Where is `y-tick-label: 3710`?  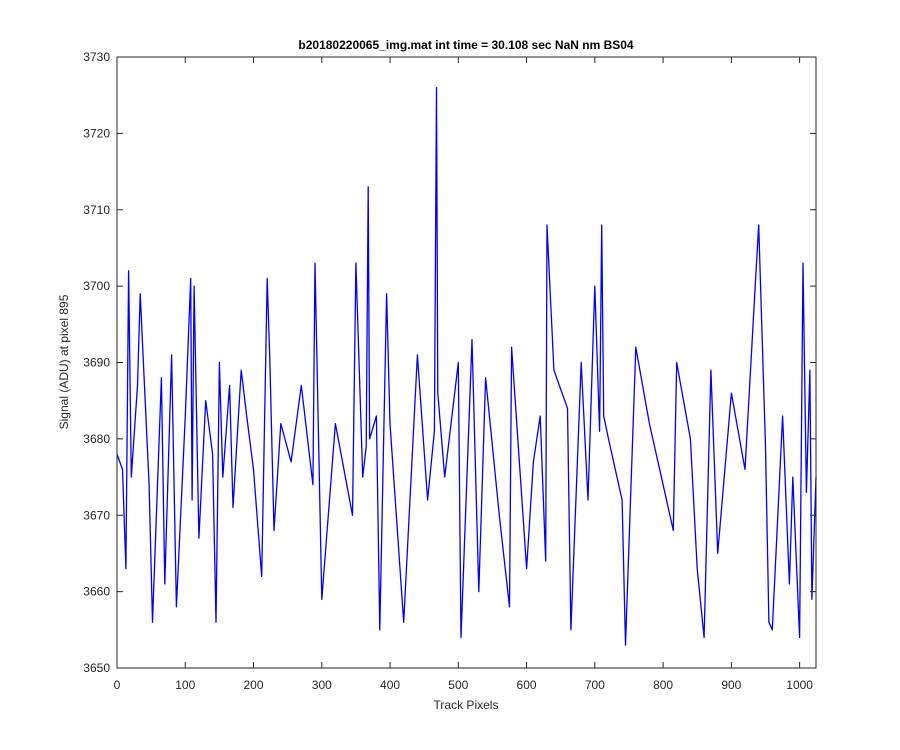
y-tick-label: 3710 is located at coordinates (96, 210).